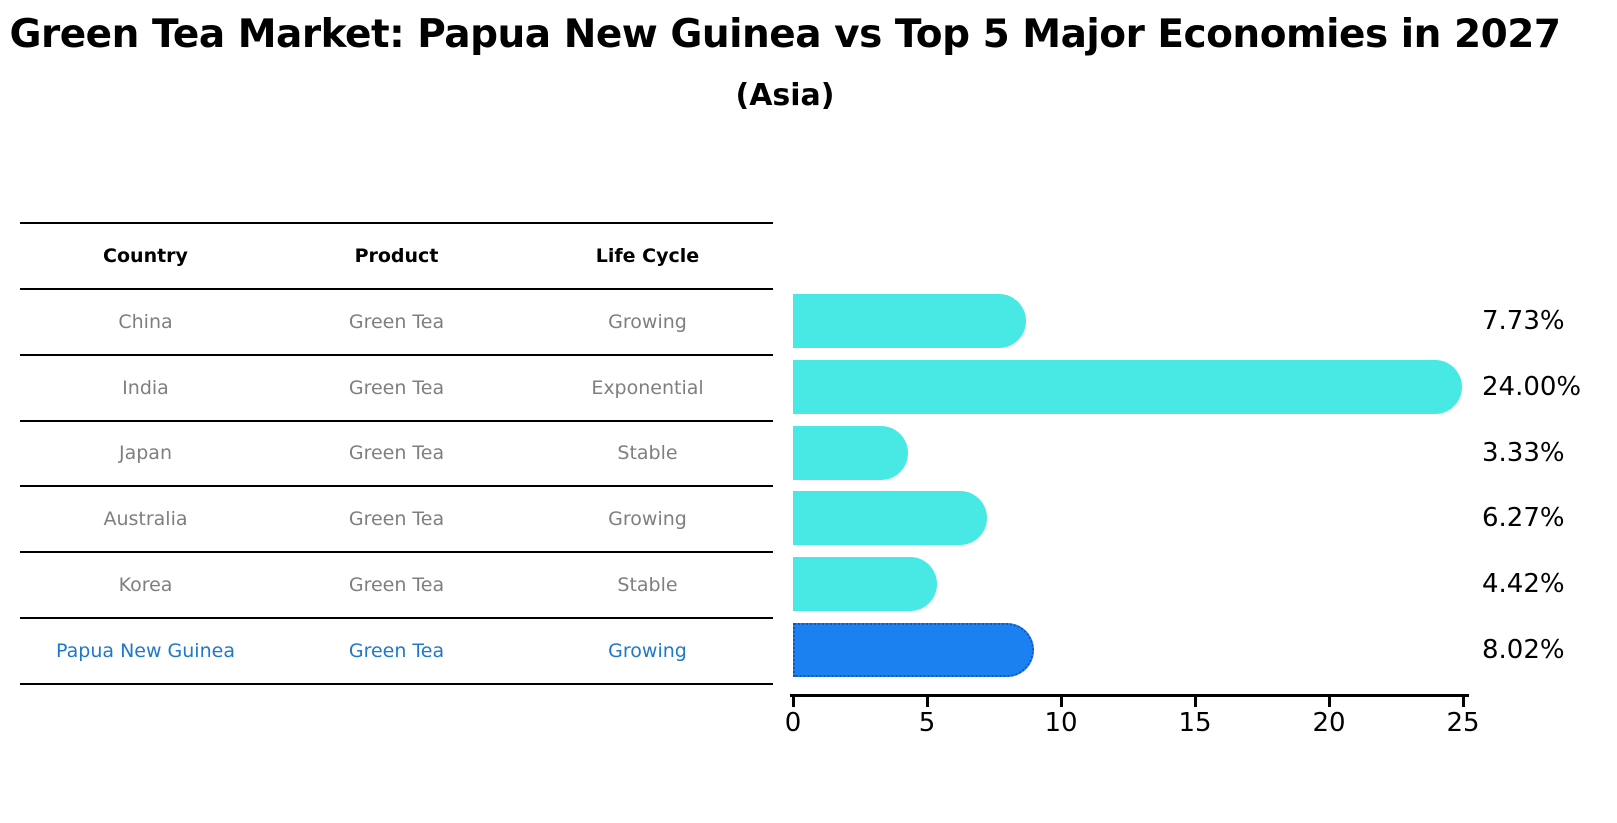 This screenshot has width=1617, height=823. I want to click on table-row: Australia Green Tea Growing, so click(396, 520).